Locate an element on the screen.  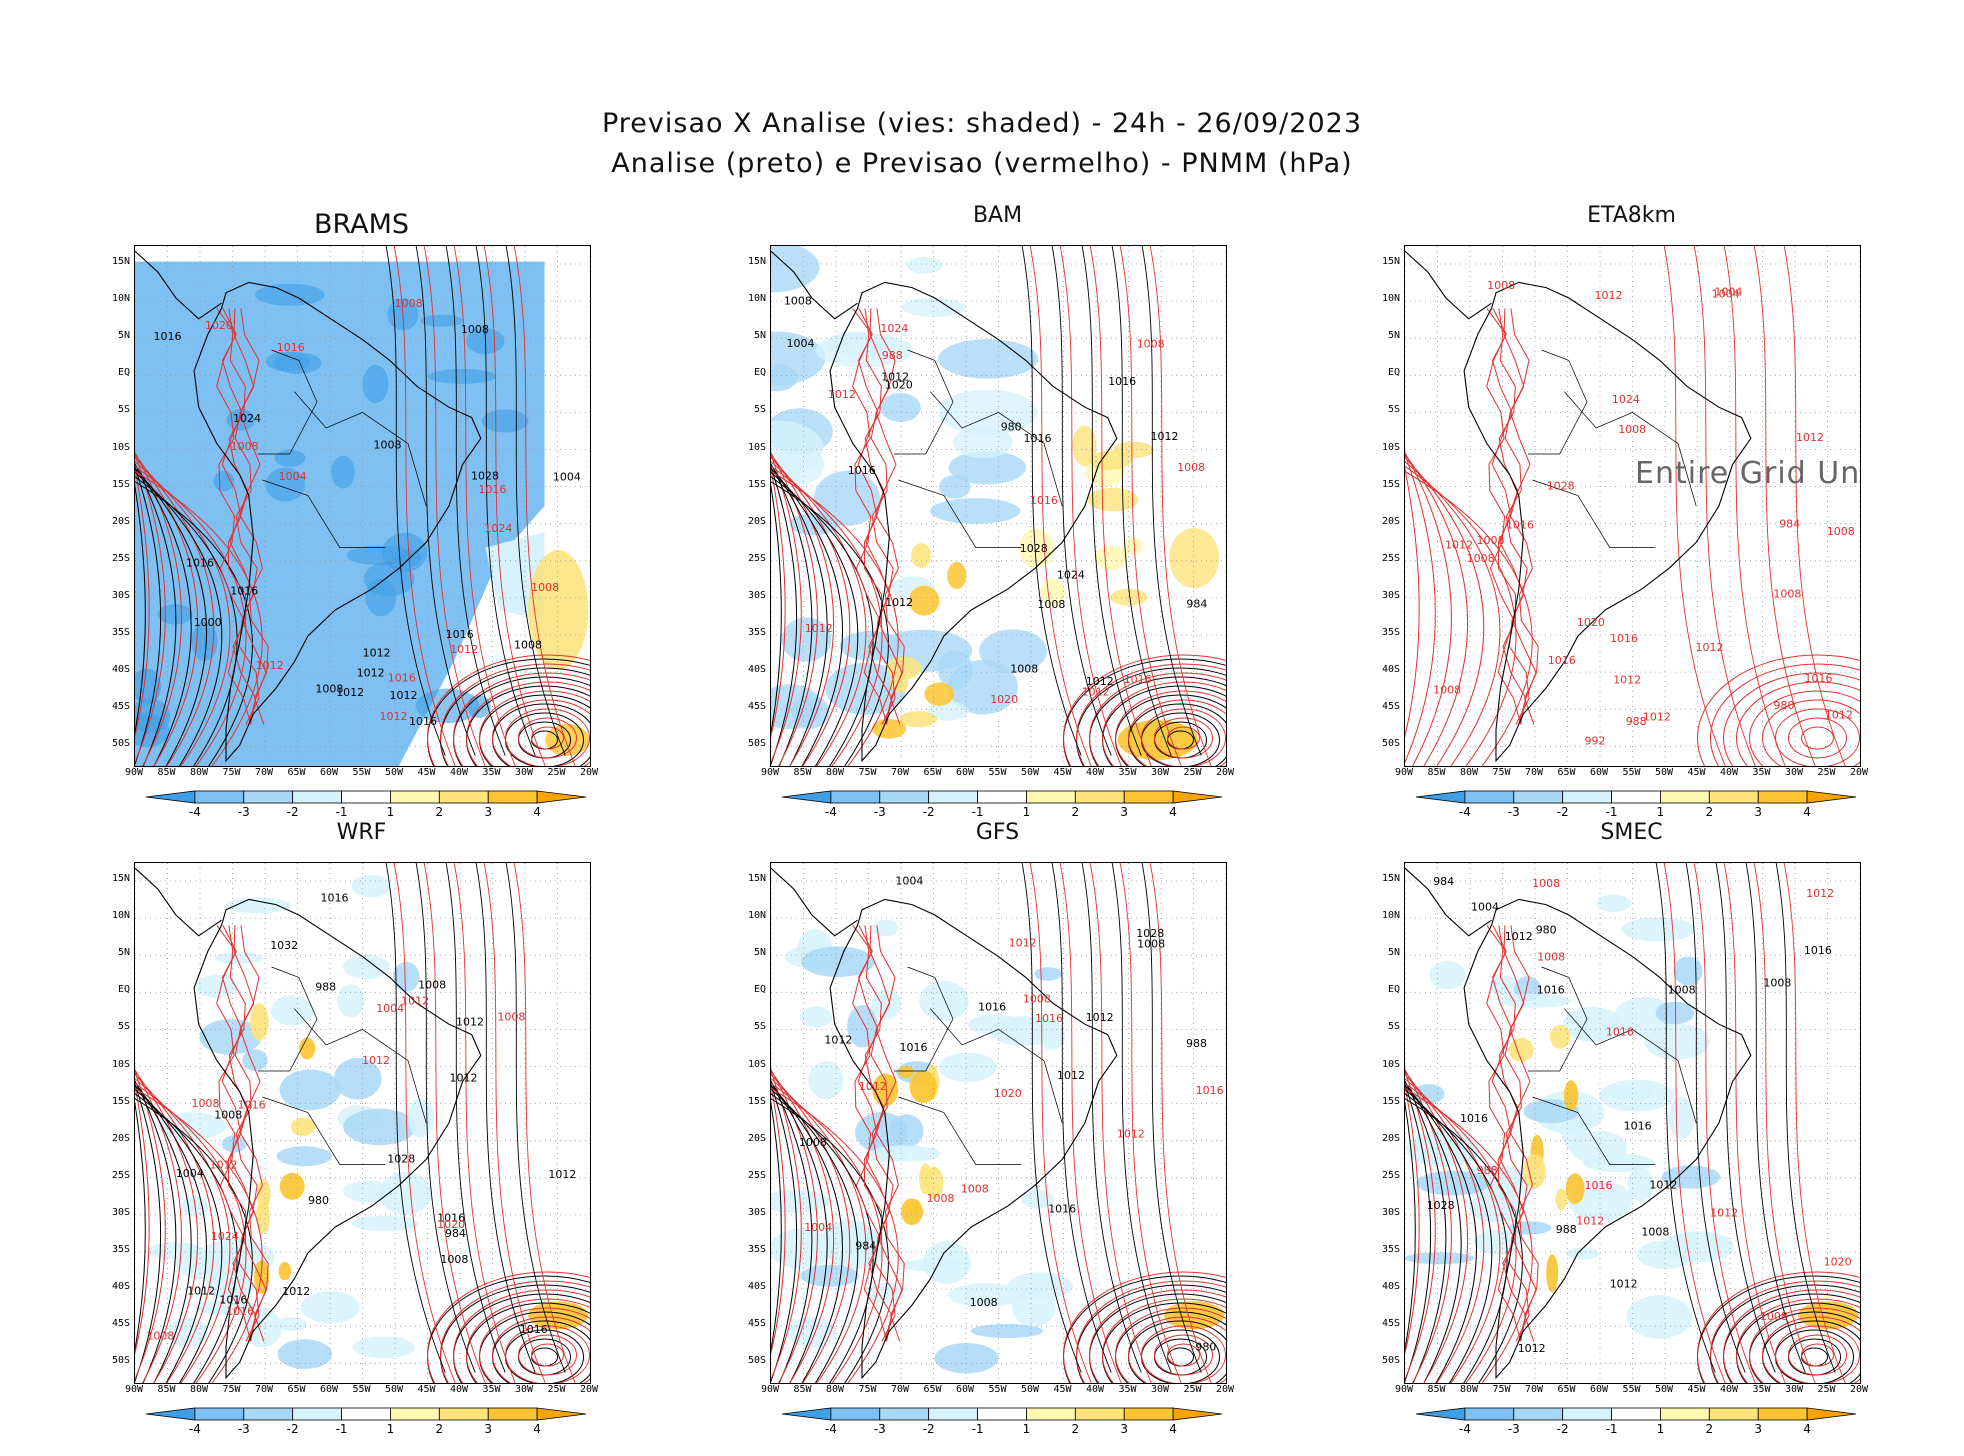
panel-title: SMEC is located at coordinates (1631, 832).